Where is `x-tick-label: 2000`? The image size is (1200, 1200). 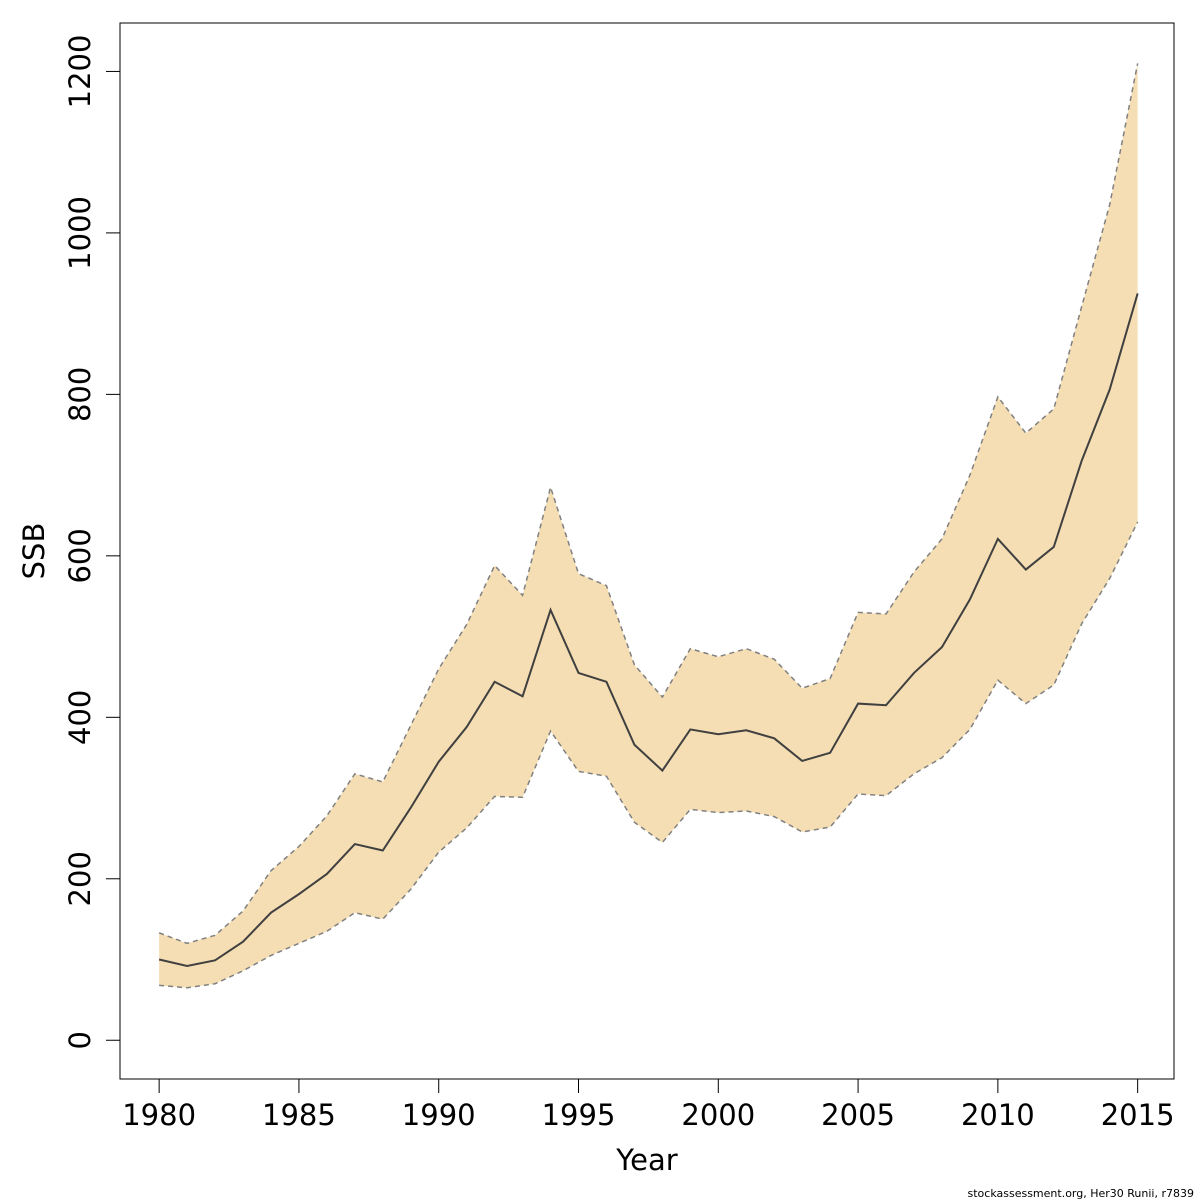 x-tick-label: 2000 is located at coordinates (718, 1115).